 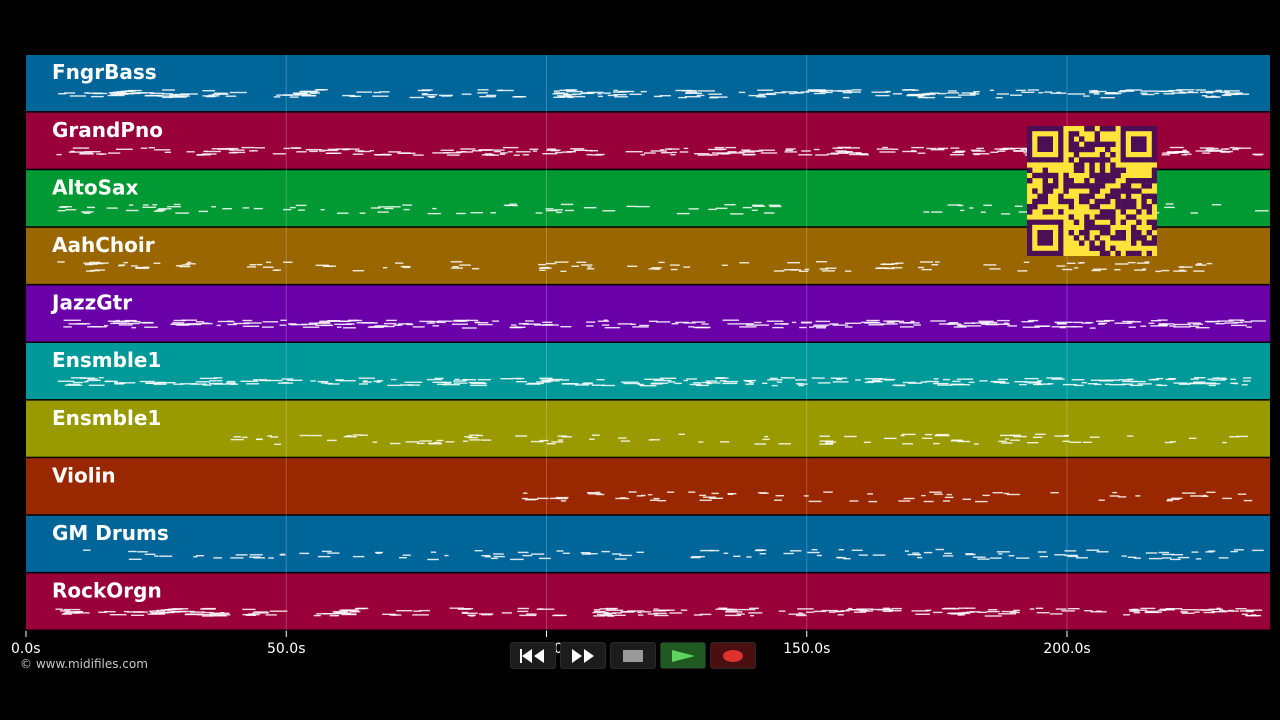 What do you see at coordinates (533, 655) in the screenshot?
I see `rewind-button` at bounding box center [533, 655].